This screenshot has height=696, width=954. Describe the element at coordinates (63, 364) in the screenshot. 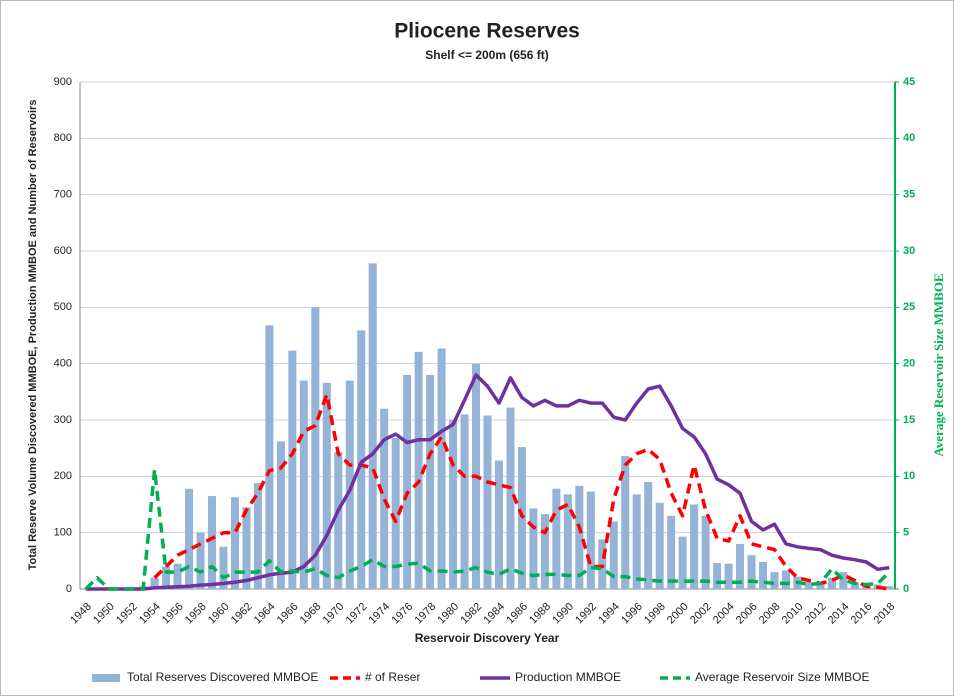

I see `y-tick-label: 400` at that location.